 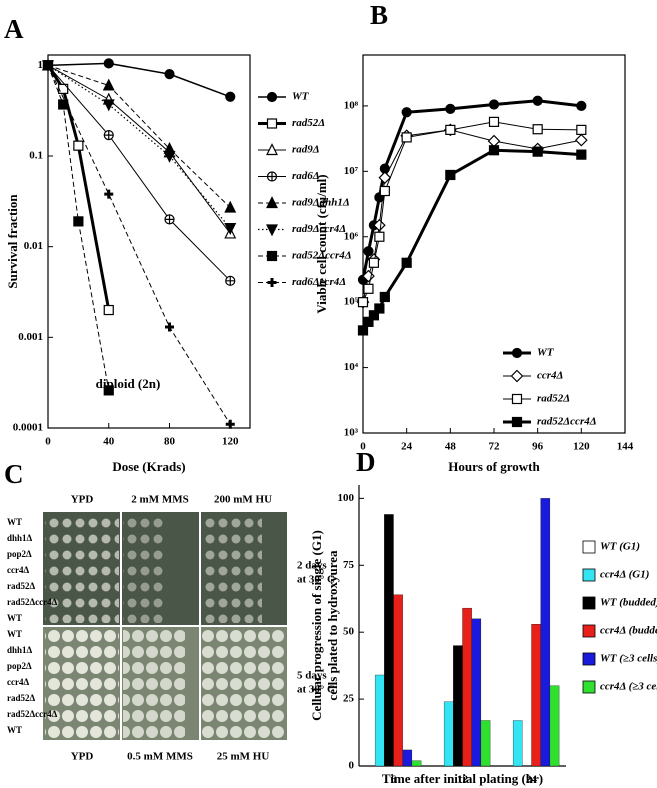 What do you see at coordinates (346, 498) in the screenshot?
I see `y-tick-label: 100` at bounding box center [346, 498].